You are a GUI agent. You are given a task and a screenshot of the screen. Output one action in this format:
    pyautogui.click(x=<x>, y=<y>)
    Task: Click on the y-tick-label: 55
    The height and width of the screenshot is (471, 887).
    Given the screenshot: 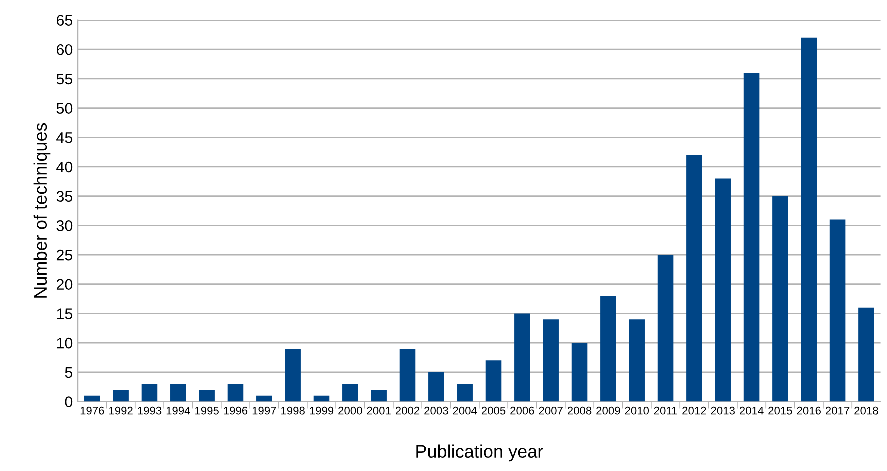 What is the action you would take?
    pyautogui.click(x=64, y=79)
    